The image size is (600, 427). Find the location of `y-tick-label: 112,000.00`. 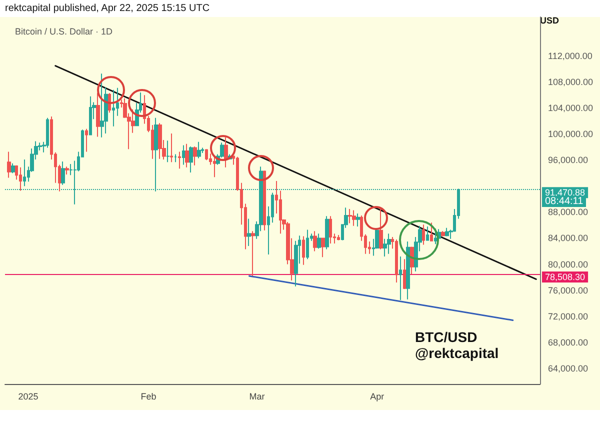

y-tick-label: 112,000.00 is located at coordinates (570, 56).